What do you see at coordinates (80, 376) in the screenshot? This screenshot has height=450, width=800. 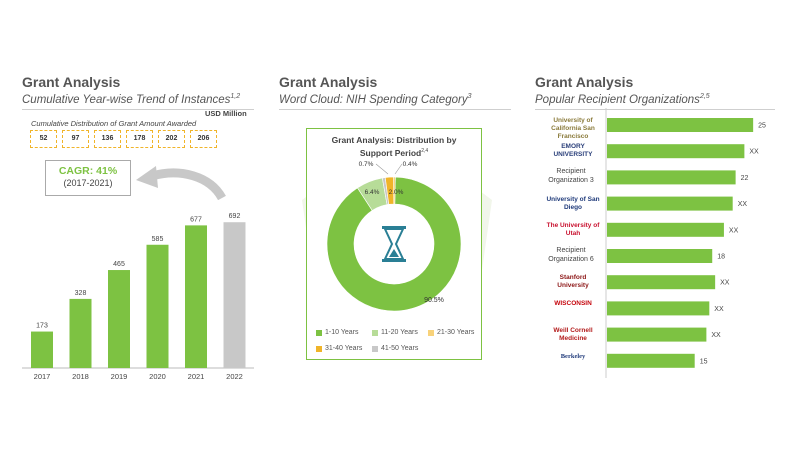 I see `x-tick-label: 2018` at bounding box center [80, 376].